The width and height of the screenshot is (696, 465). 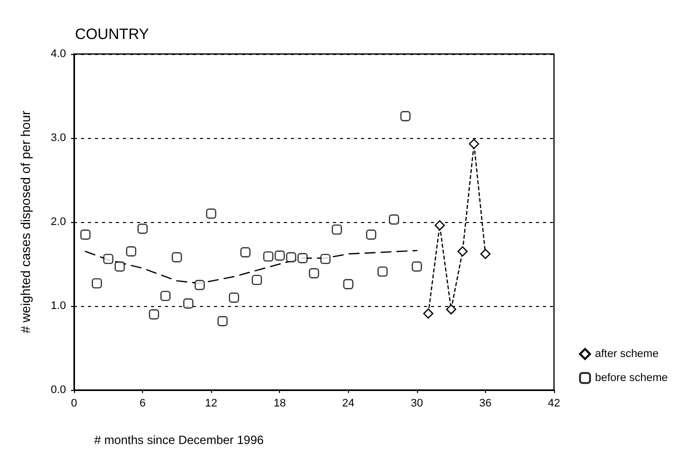 I want to click on legend-label: before scheme, so click(x=631, y=378).